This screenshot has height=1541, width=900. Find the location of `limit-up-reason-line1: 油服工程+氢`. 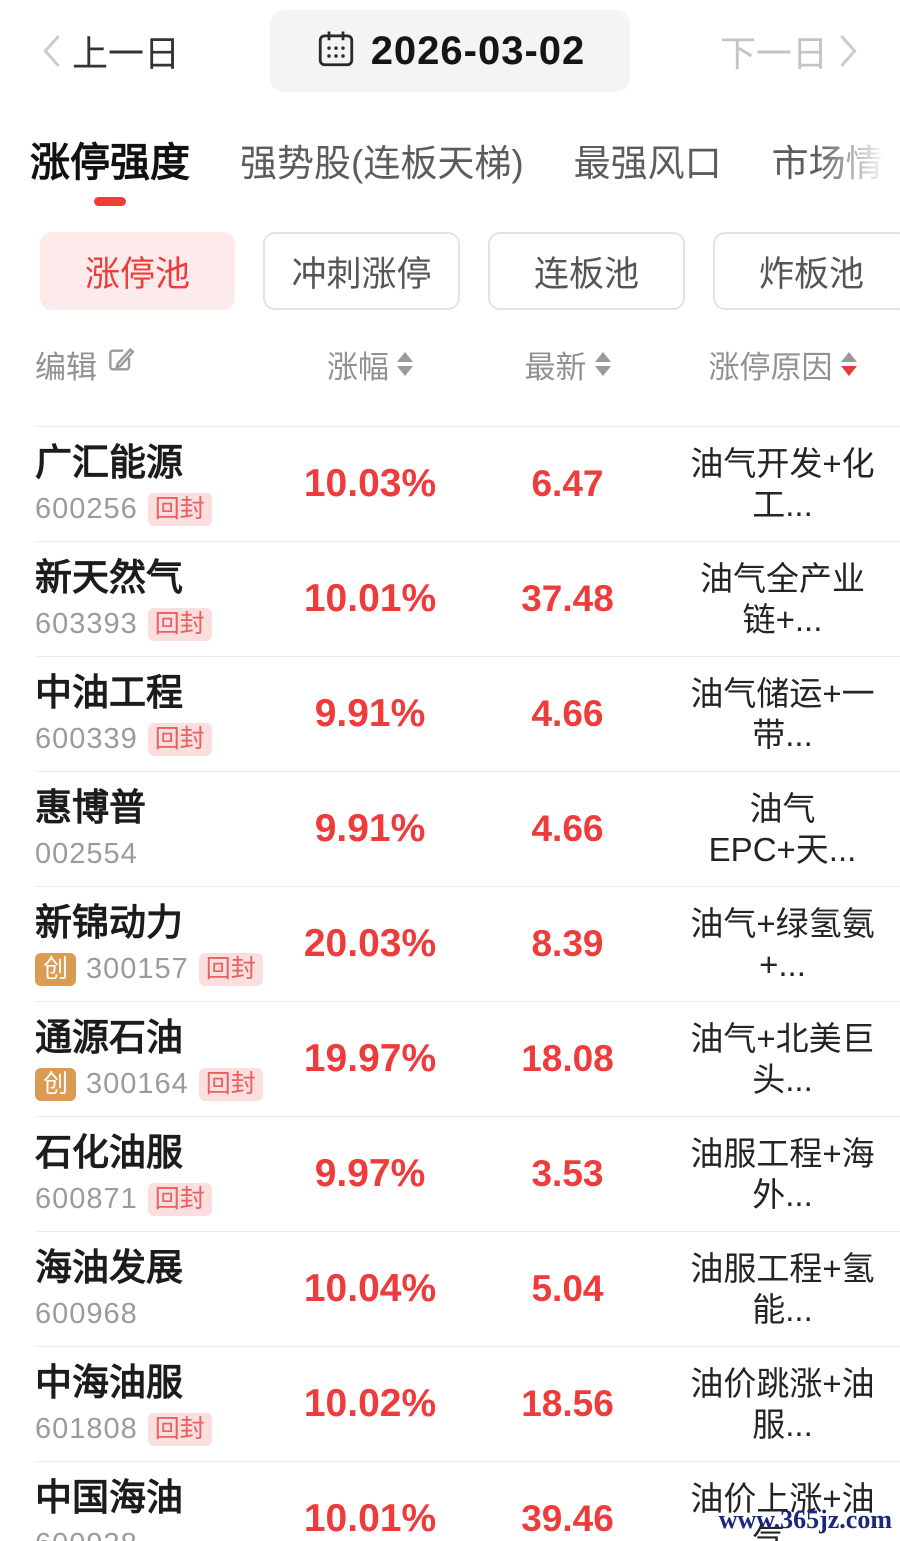

limit-up-reason-line1: 油服工程+氢 is located at coordinates (782, 1268).